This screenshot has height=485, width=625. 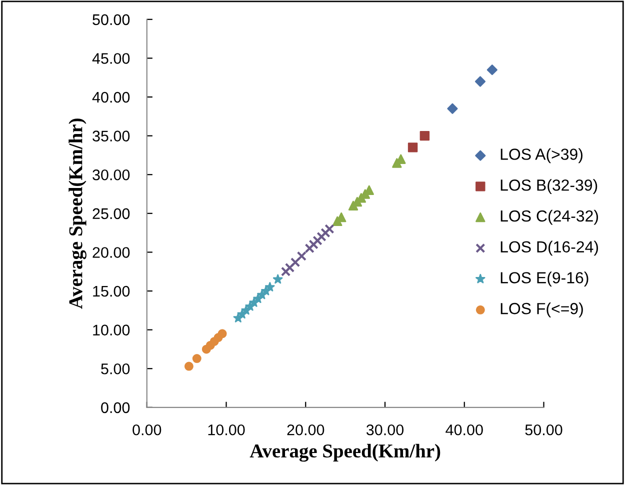 What do you see at coordinates (111, 174) in the screenshot?
I see `y-tick-label: 30.00` at bounding box center [111, 174].